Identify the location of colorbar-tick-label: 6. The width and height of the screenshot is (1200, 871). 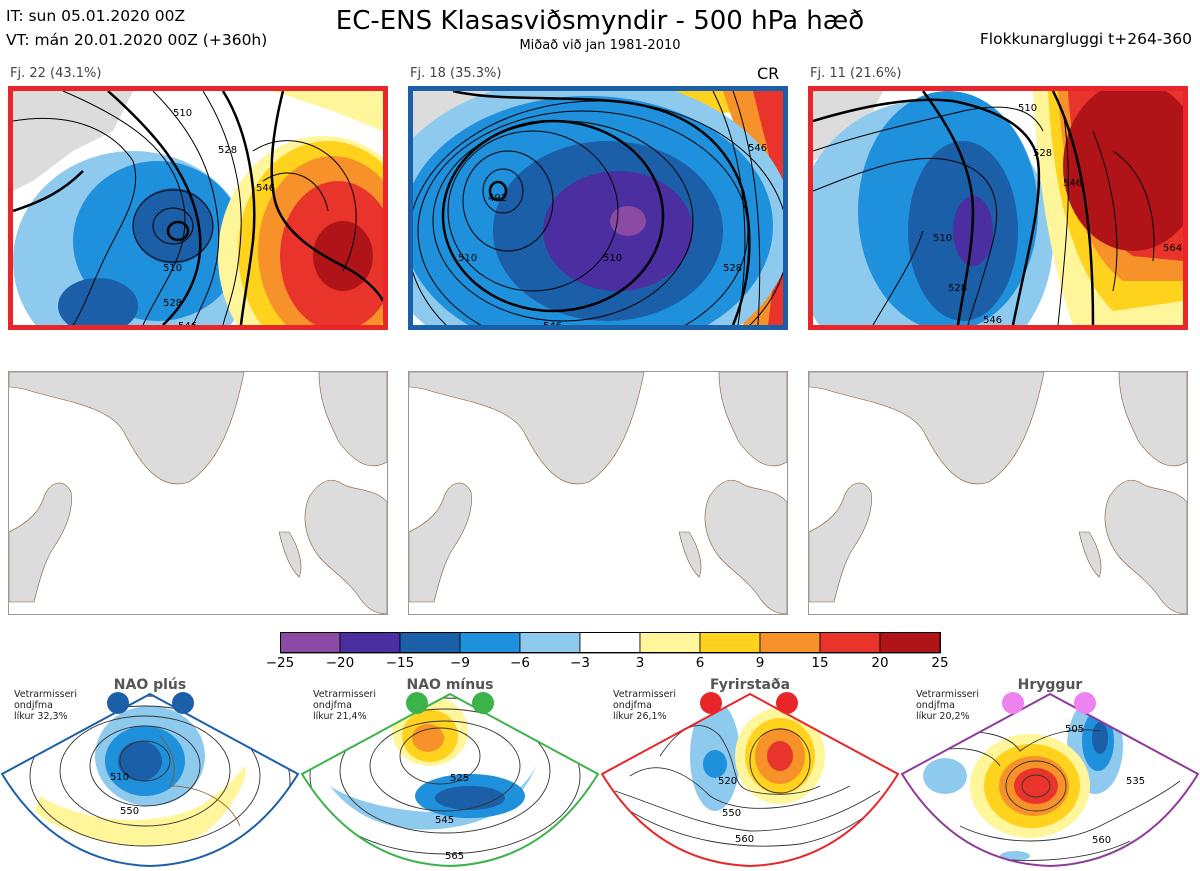
(700, 663).